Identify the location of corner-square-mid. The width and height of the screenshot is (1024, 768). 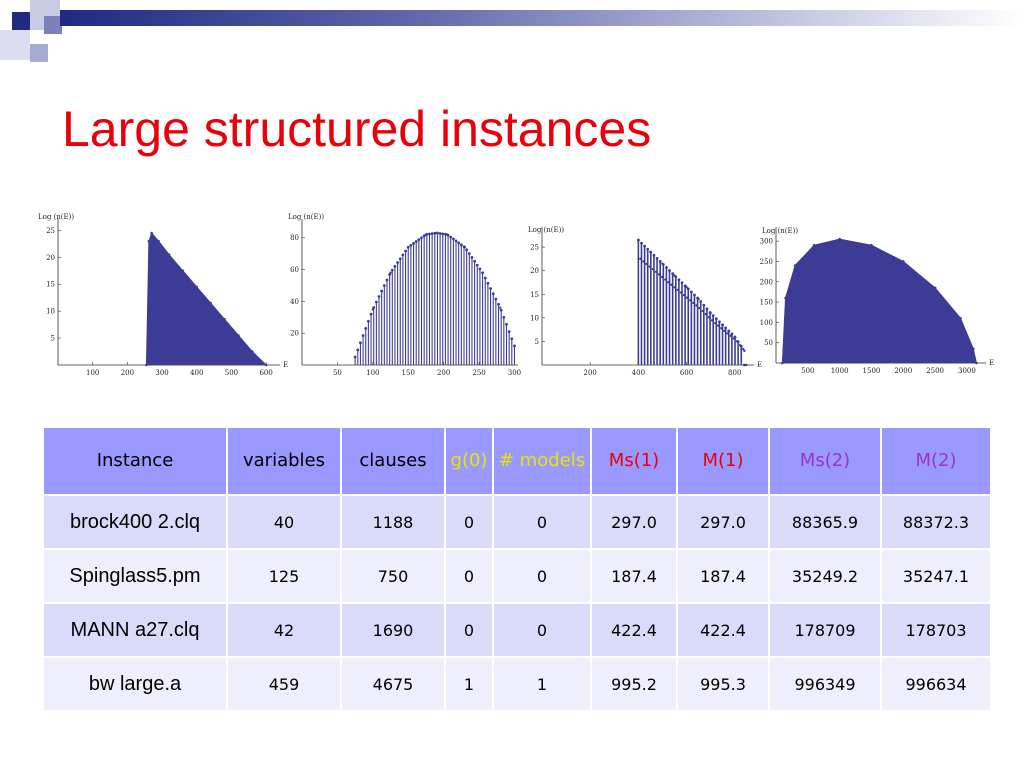
(53, 25).